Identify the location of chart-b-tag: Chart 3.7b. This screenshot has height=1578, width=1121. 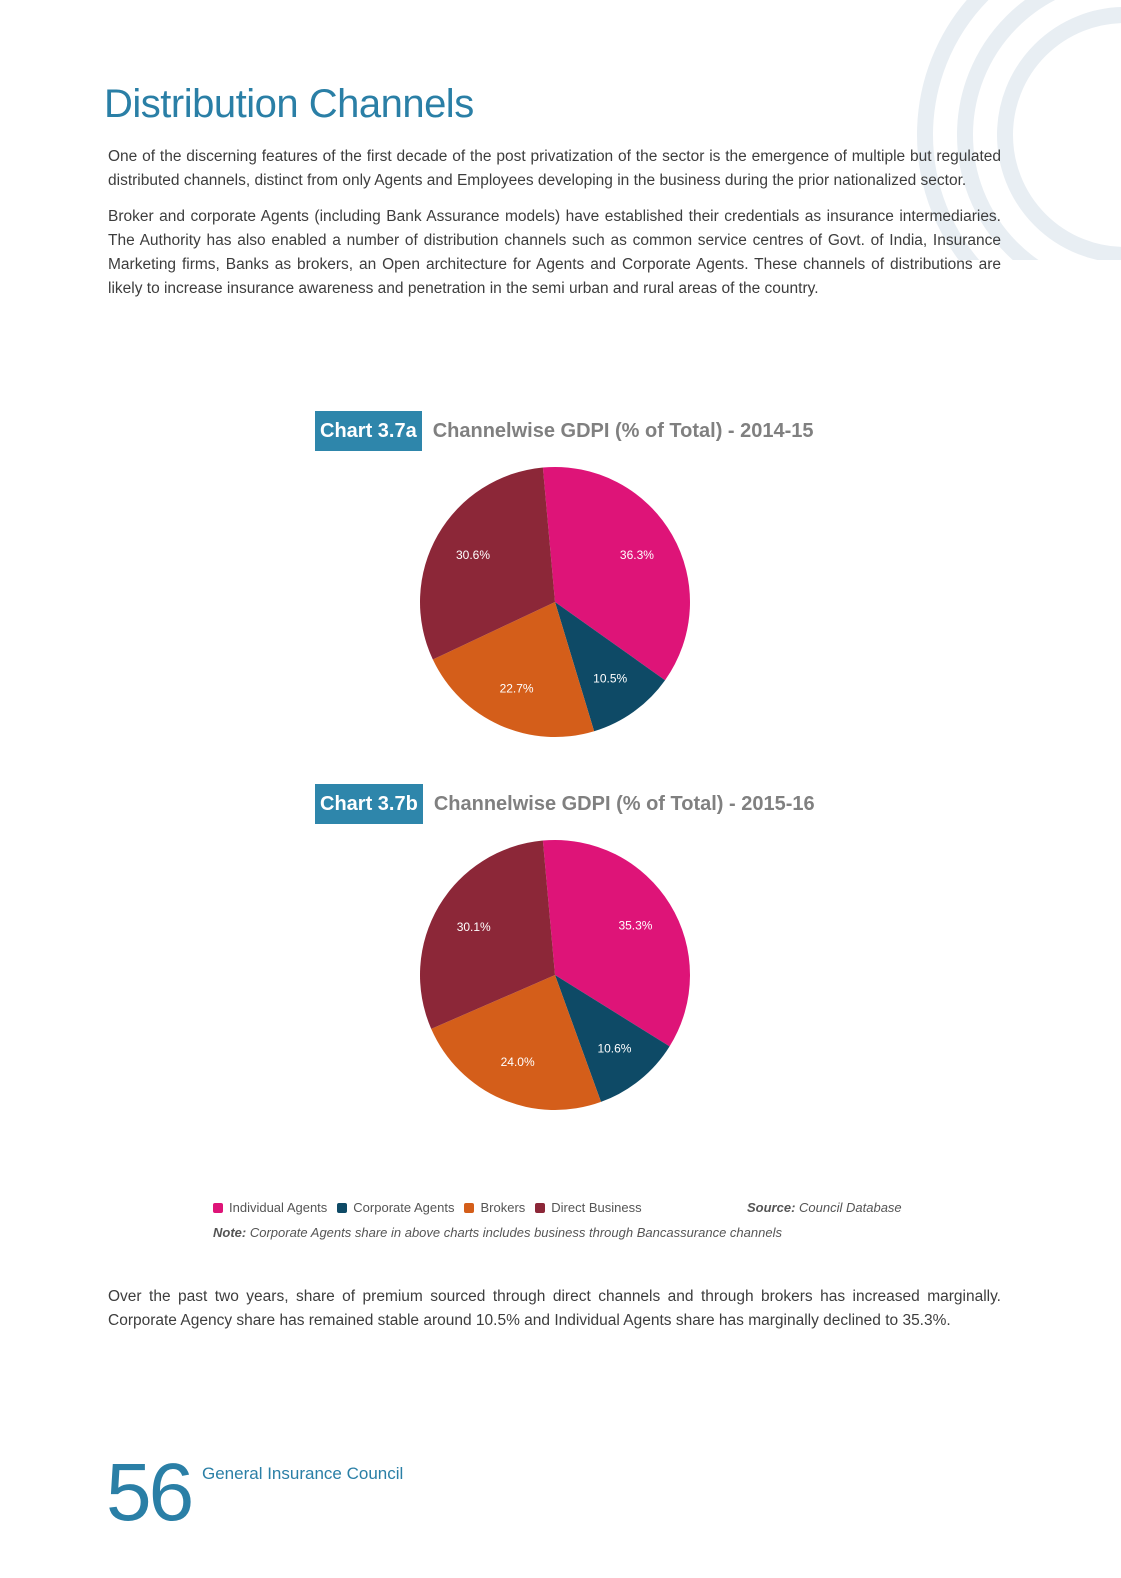
(369, 804).